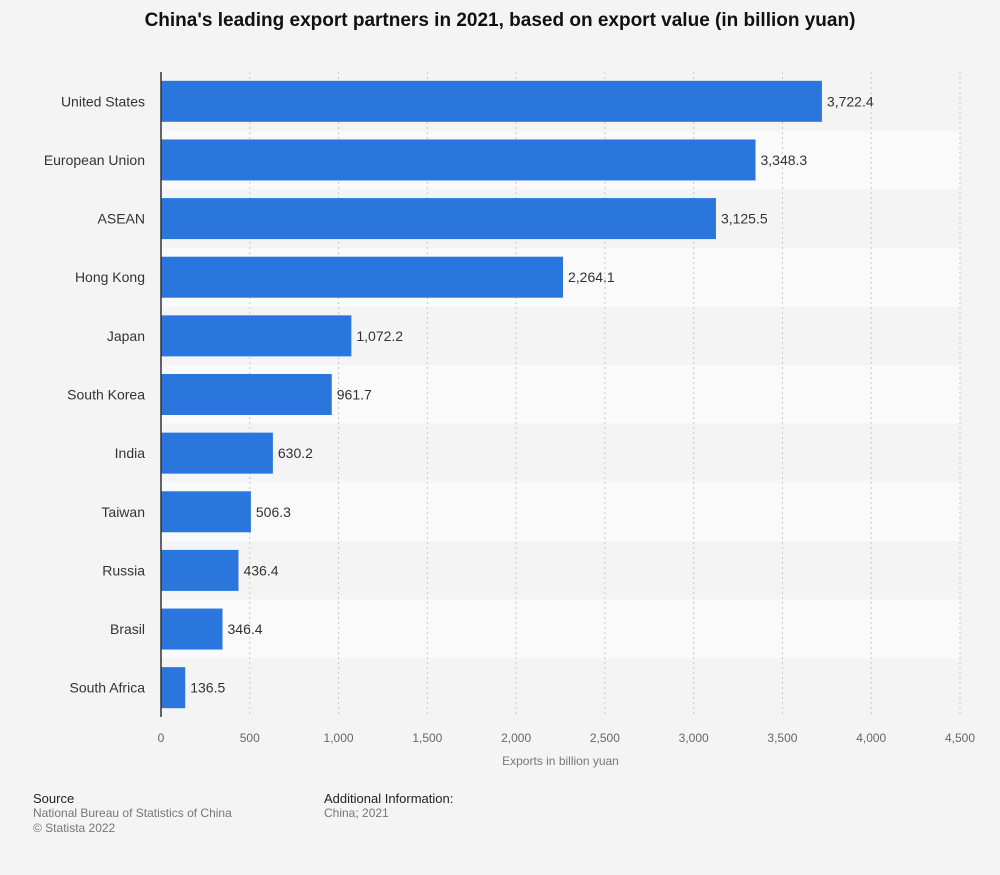  I want to click on x-tick-label: 4,500, so click(960, 738).